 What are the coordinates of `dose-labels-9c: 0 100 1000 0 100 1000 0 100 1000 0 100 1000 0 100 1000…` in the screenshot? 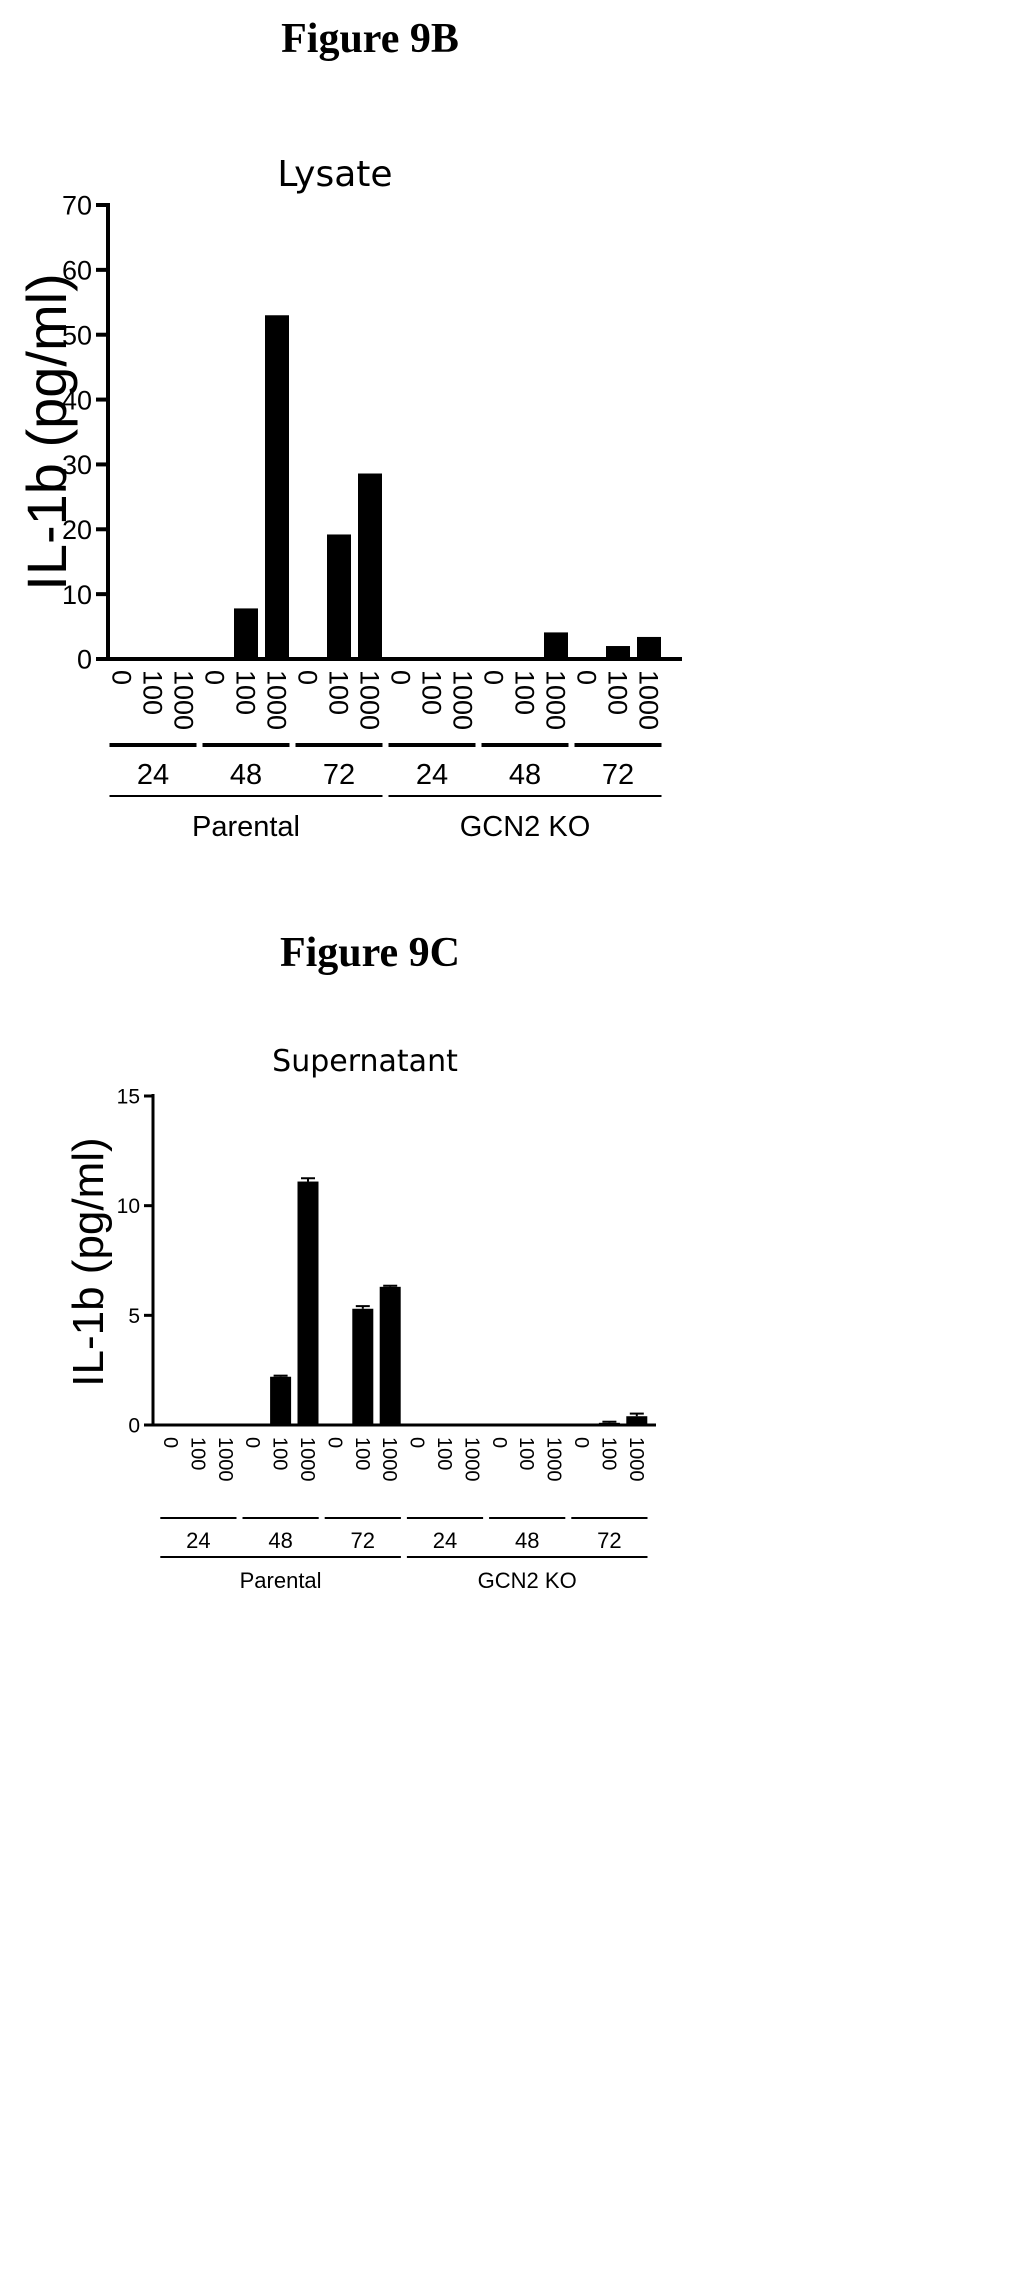 It's located at (403, 1459).